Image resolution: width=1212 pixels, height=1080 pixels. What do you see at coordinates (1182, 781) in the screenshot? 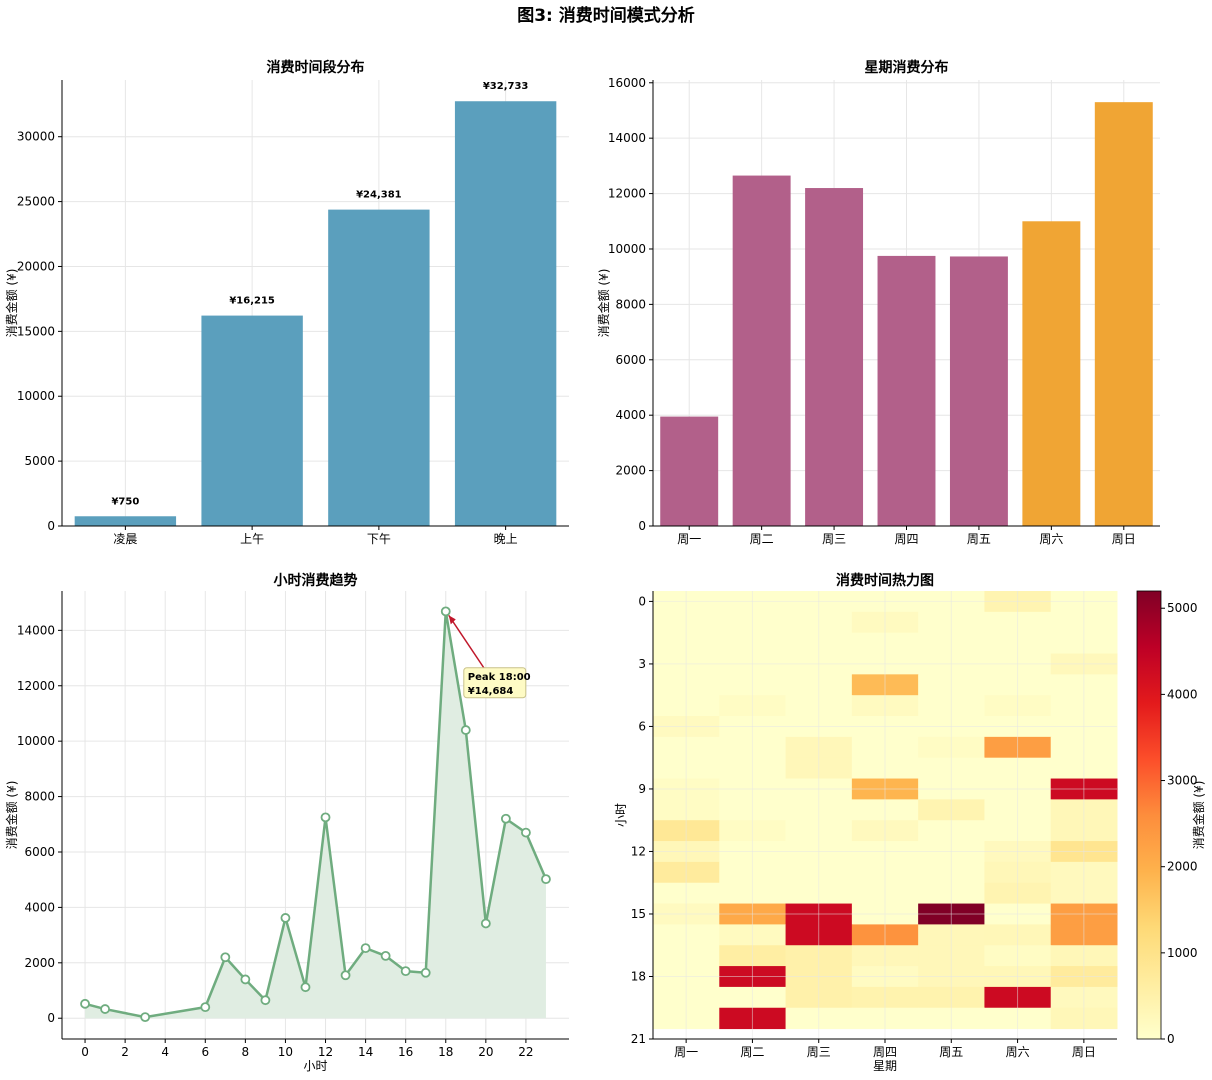
I see `colorbar-tick-label: 3000` at bounding box center [1182, 781].